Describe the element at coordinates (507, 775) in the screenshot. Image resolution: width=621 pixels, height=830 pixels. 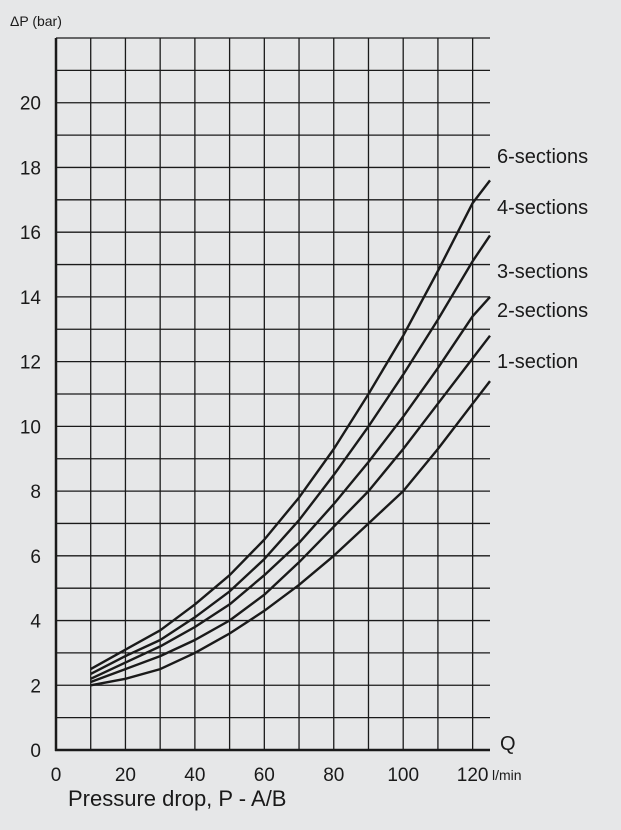
I see `x-axis-unit: l/min` at that location.